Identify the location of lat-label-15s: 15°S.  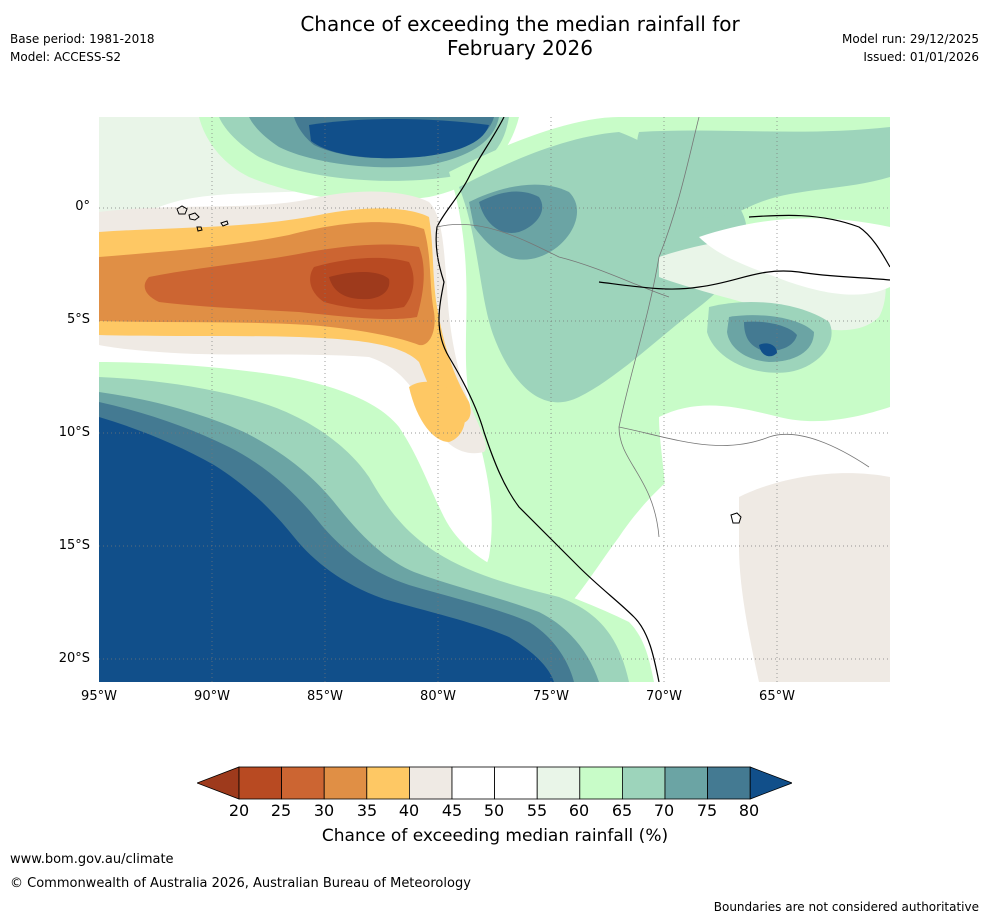
(74, 545).